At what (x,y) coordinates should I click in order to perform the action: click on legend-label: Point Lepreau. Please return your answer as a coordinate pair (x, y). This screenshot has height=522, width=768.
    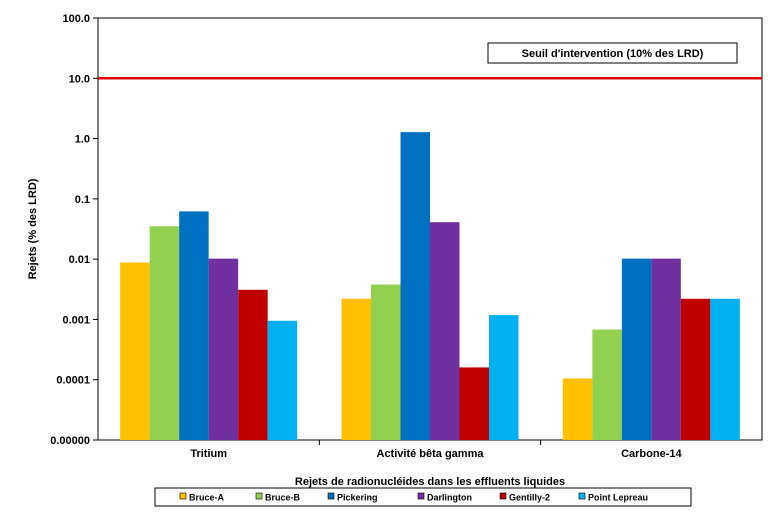
    Looking at the image, I should click on (618, 498).